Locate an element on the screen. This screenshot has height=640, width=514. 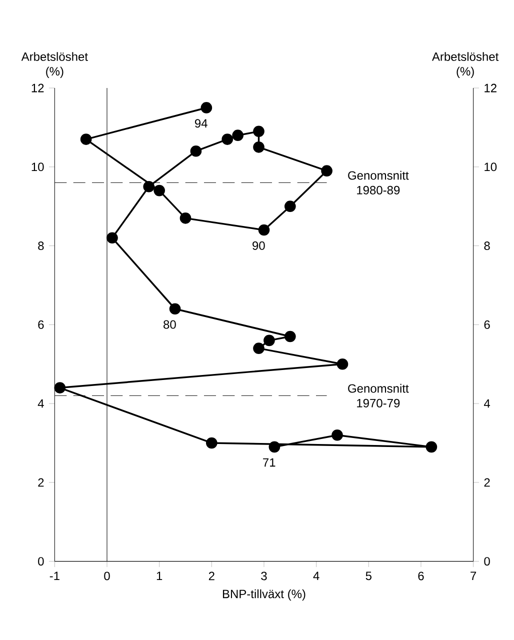
x-tick-label: 3 is located at coordinates (264, 576).